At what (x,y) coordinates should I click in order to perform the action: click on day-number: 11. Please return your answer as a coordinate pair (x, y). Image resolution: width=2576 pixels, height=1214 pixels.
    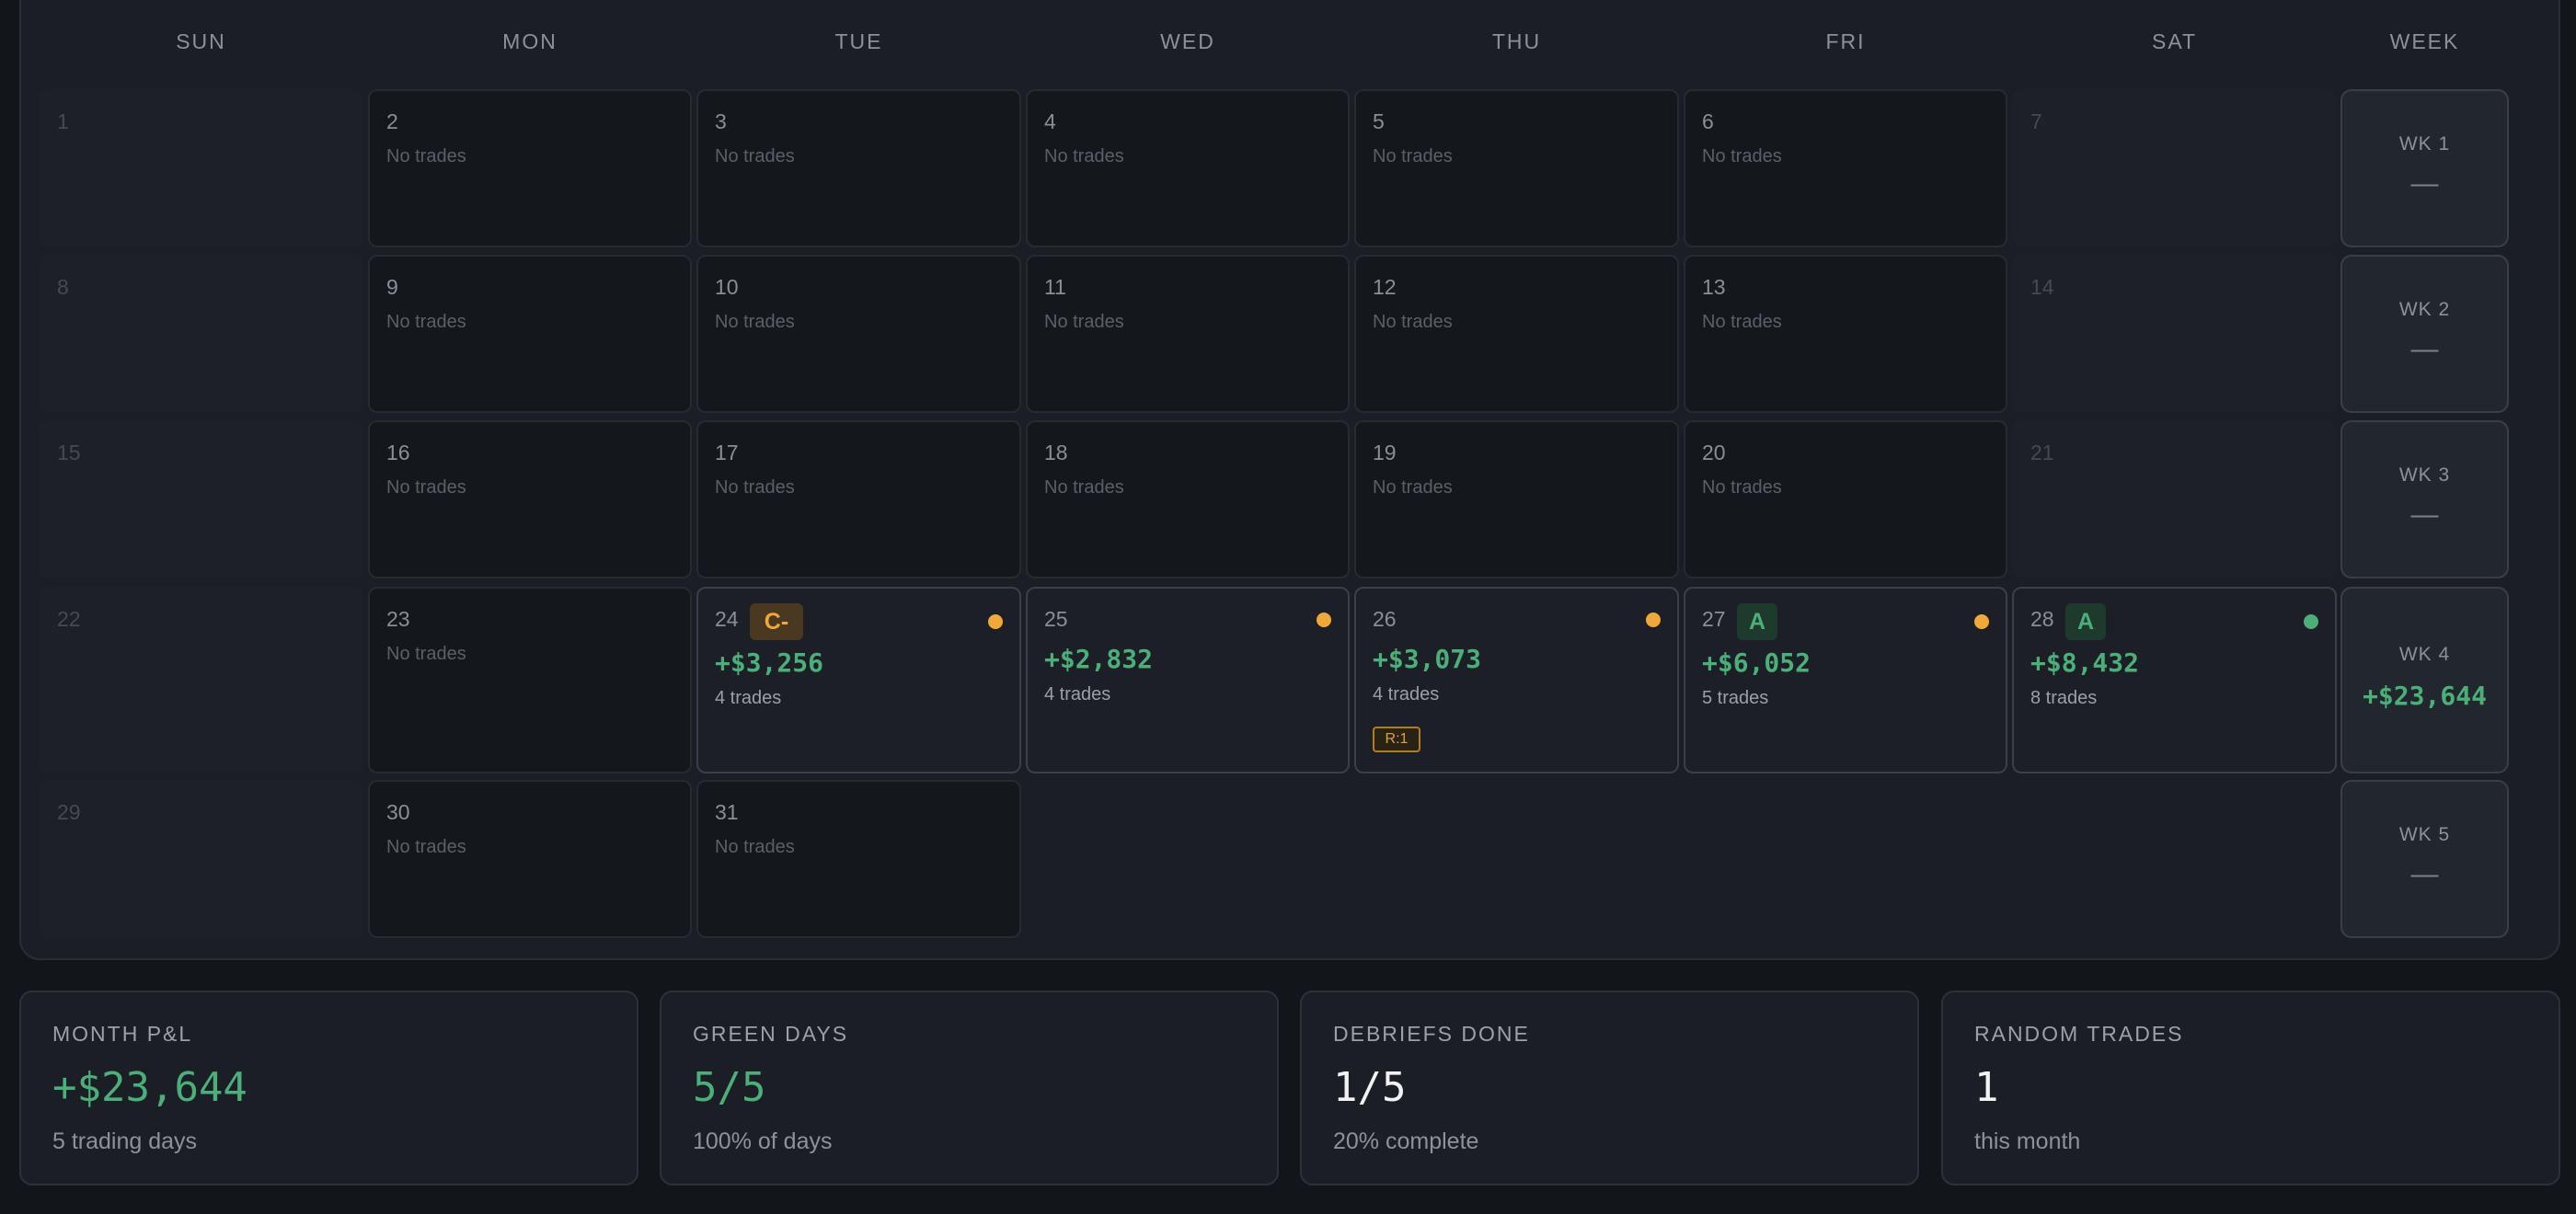
    Looking at the image, I should click on (1055, 287).